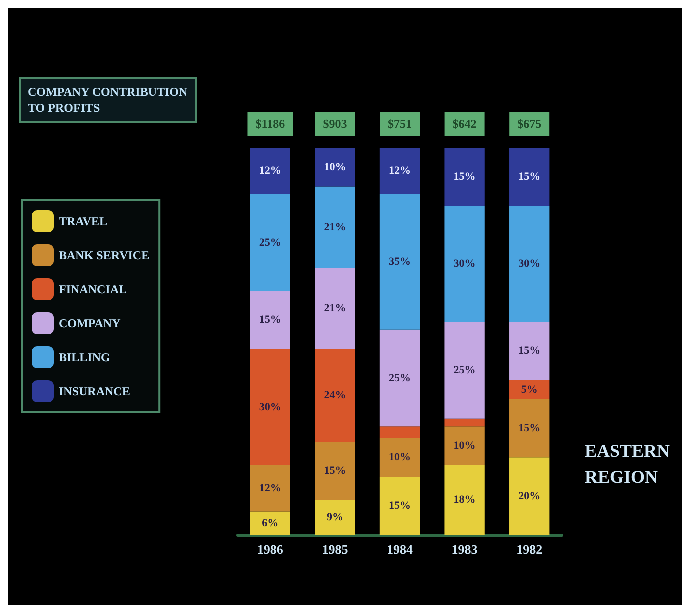 The image size is (690, 613). I want to click on data-label: 35%, so click(400, 262).